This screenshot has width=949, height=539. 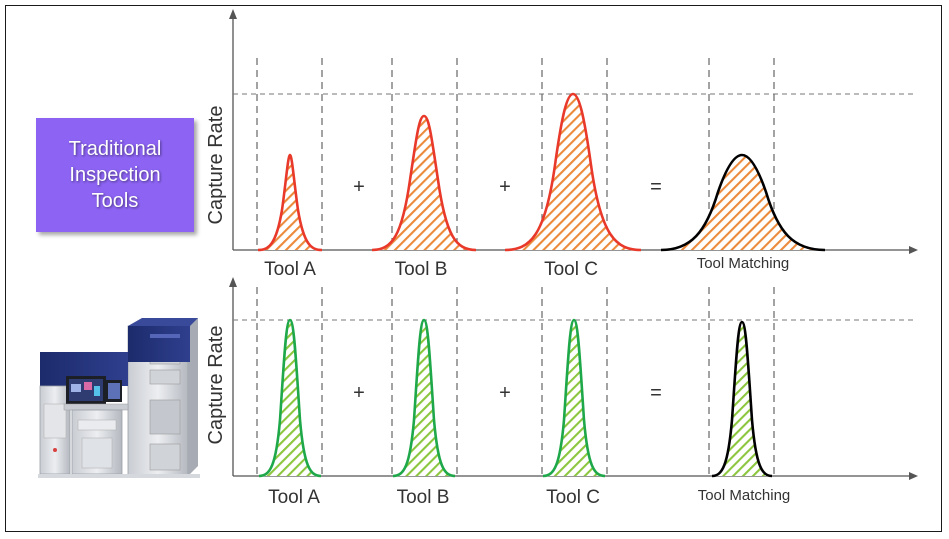 What do you see at coordinates (424, 183) in the screenshot?
I see `top-curve-tool-b` at bounding box center [424, 183].